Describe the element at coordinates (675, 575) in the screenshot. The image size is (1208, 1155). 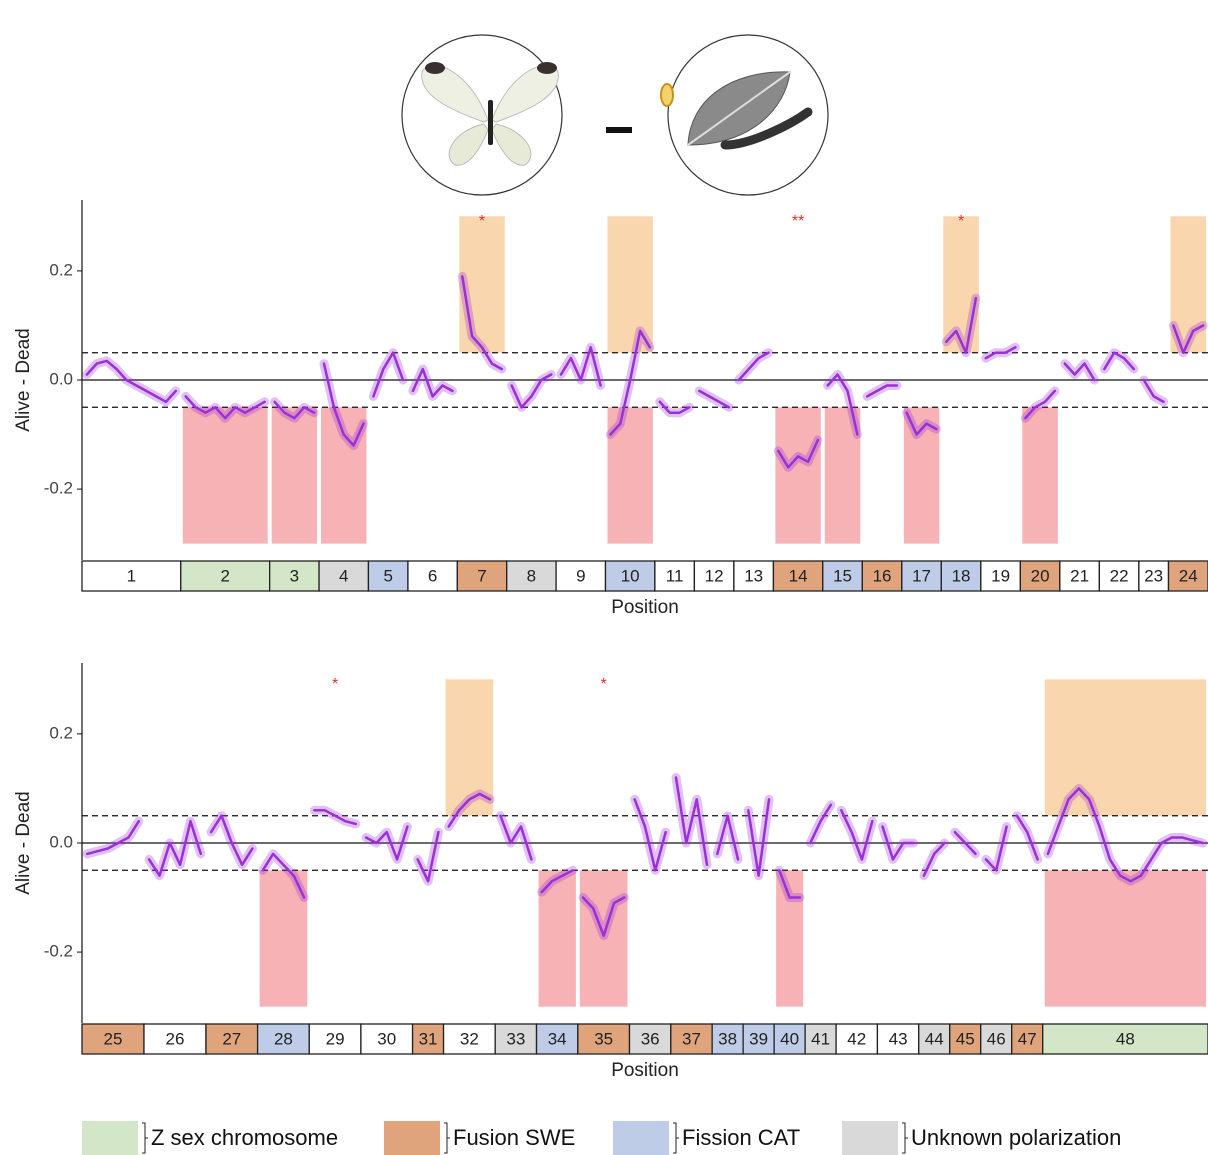
I see `chromosome-label: 11` at that location.